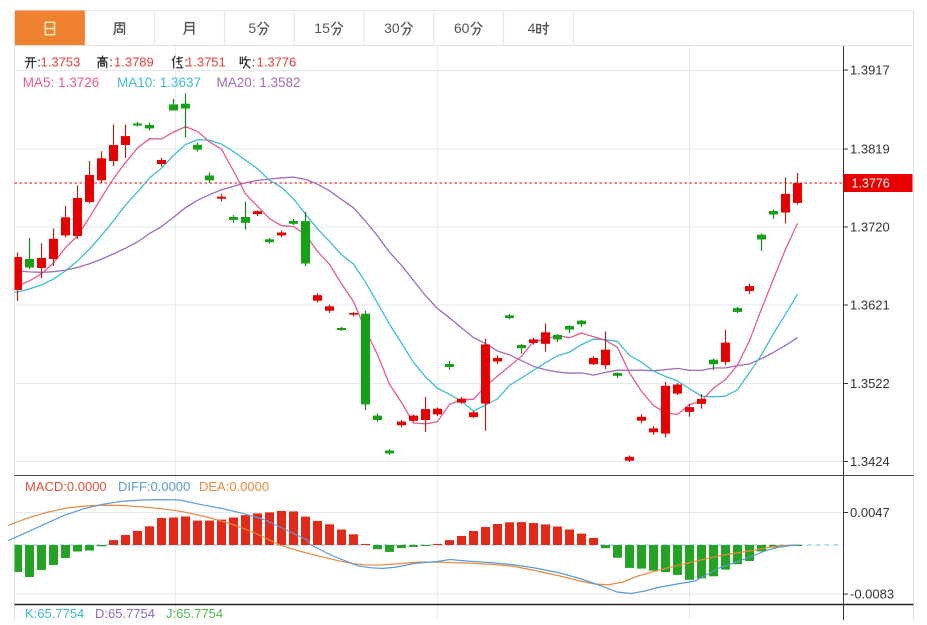  Describe the element at coordinates (870, 383) in the screenshot. I see `svg-text: 1.3522` at that location.